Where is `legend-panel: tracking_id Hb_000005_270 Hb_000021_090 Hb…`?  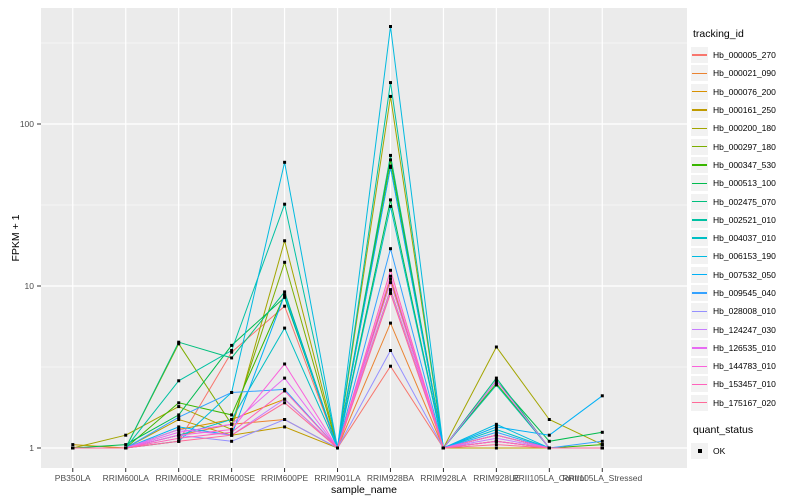 legend-panel: tracking_id Hb_000005_270 Hb_000021_090 Hb… is located at coordinates (745, 244).